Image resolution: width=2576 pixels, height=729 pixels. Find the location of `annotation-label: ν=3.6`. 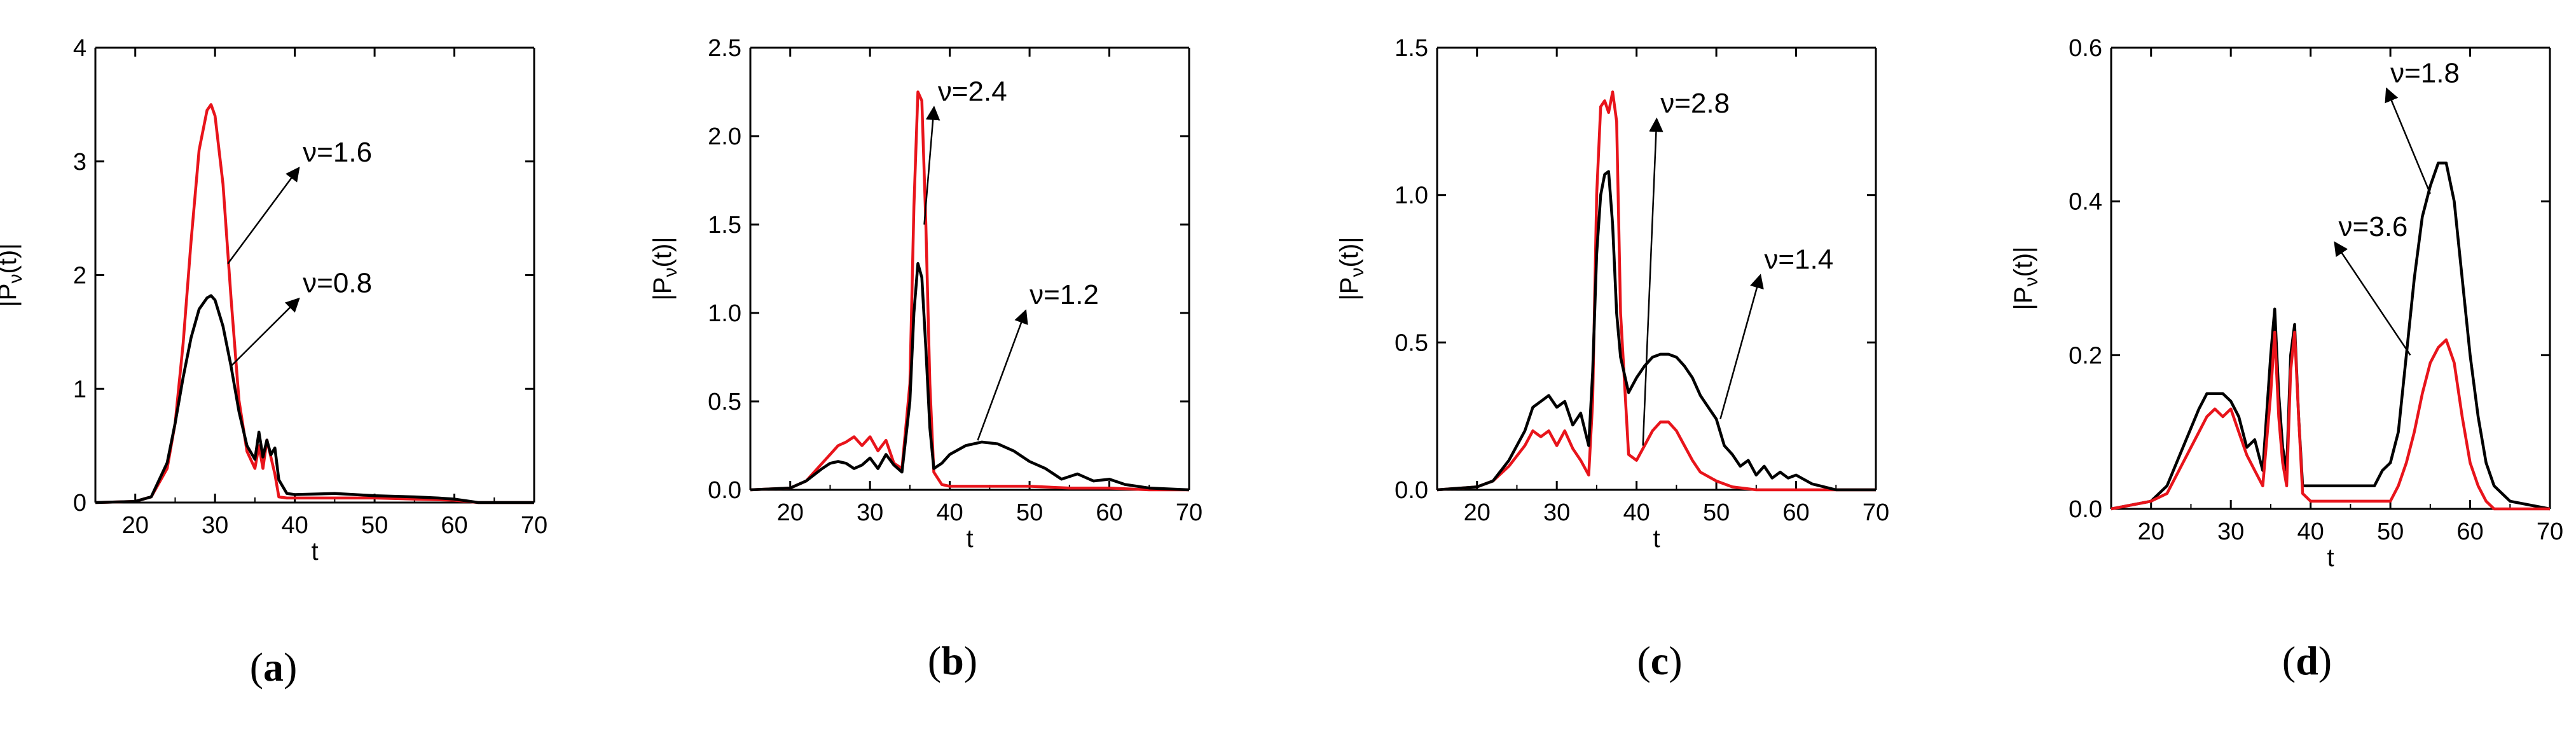

annotation-label: ν=3.6 is located at coordinates (2373, 226).